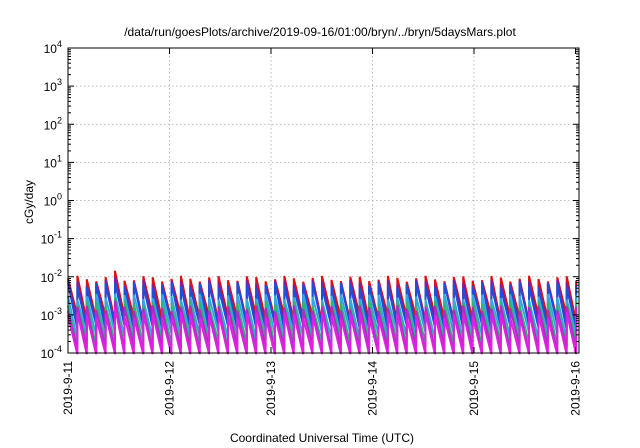  I want to click on y-tick-label: 10³, so click(53, 85).